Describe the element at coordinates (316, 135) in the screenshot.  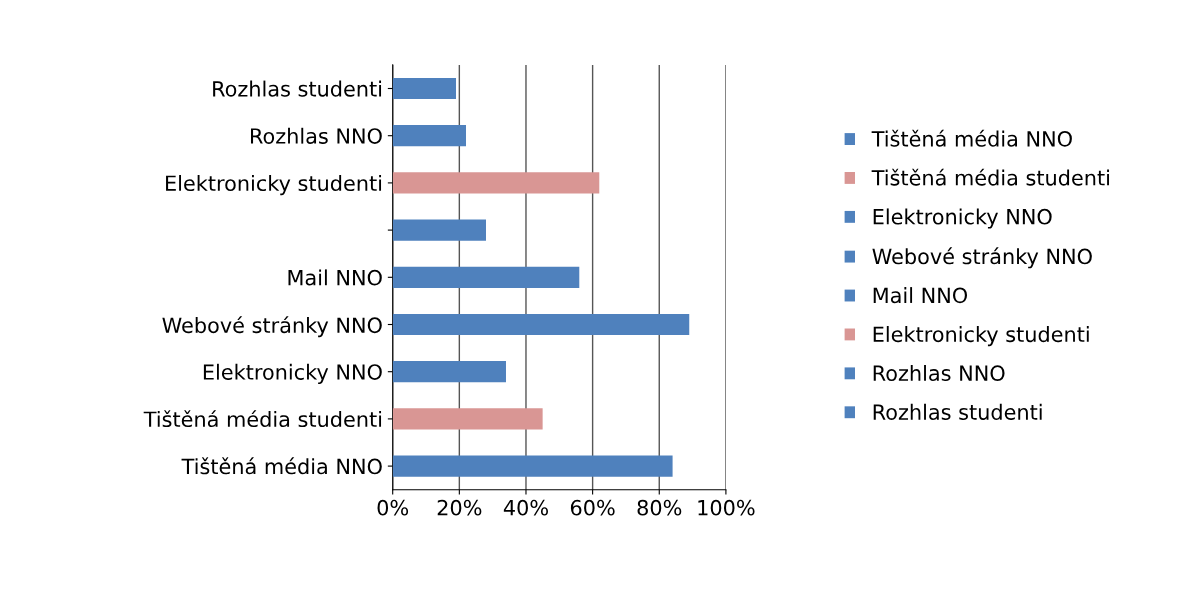
I see `y-tick-label: Rozhlas NNO` at that location.